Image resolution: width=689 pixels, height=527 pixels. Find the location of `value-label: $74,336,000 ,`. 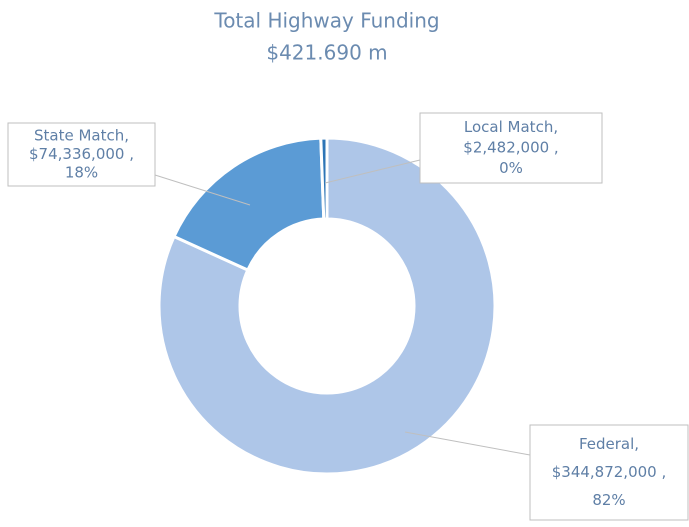

value-label: $74,336,000 , is located at coordinates (81, 154).